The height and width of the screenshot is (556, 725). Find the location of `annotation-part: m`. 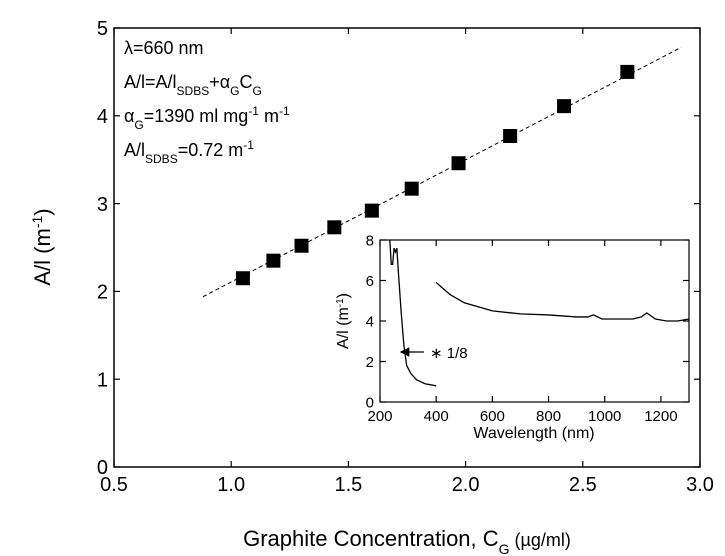

annotation-part: m is located at coordinates (269, 116).